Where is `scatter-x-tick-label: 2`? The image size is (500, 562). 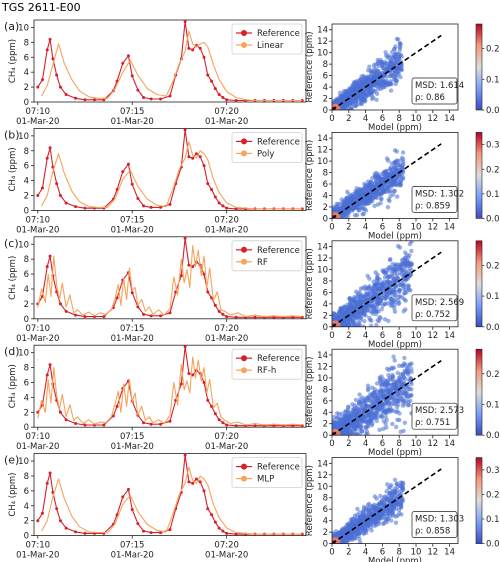 scatter-x-tick-label: 2 is located at coordinates (348, 336).